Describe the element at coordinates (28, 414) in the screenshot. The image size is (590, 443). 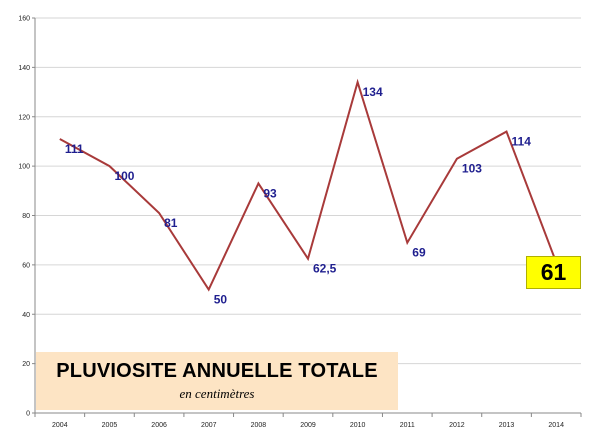
I see `y-tick-label: 0` at that location.